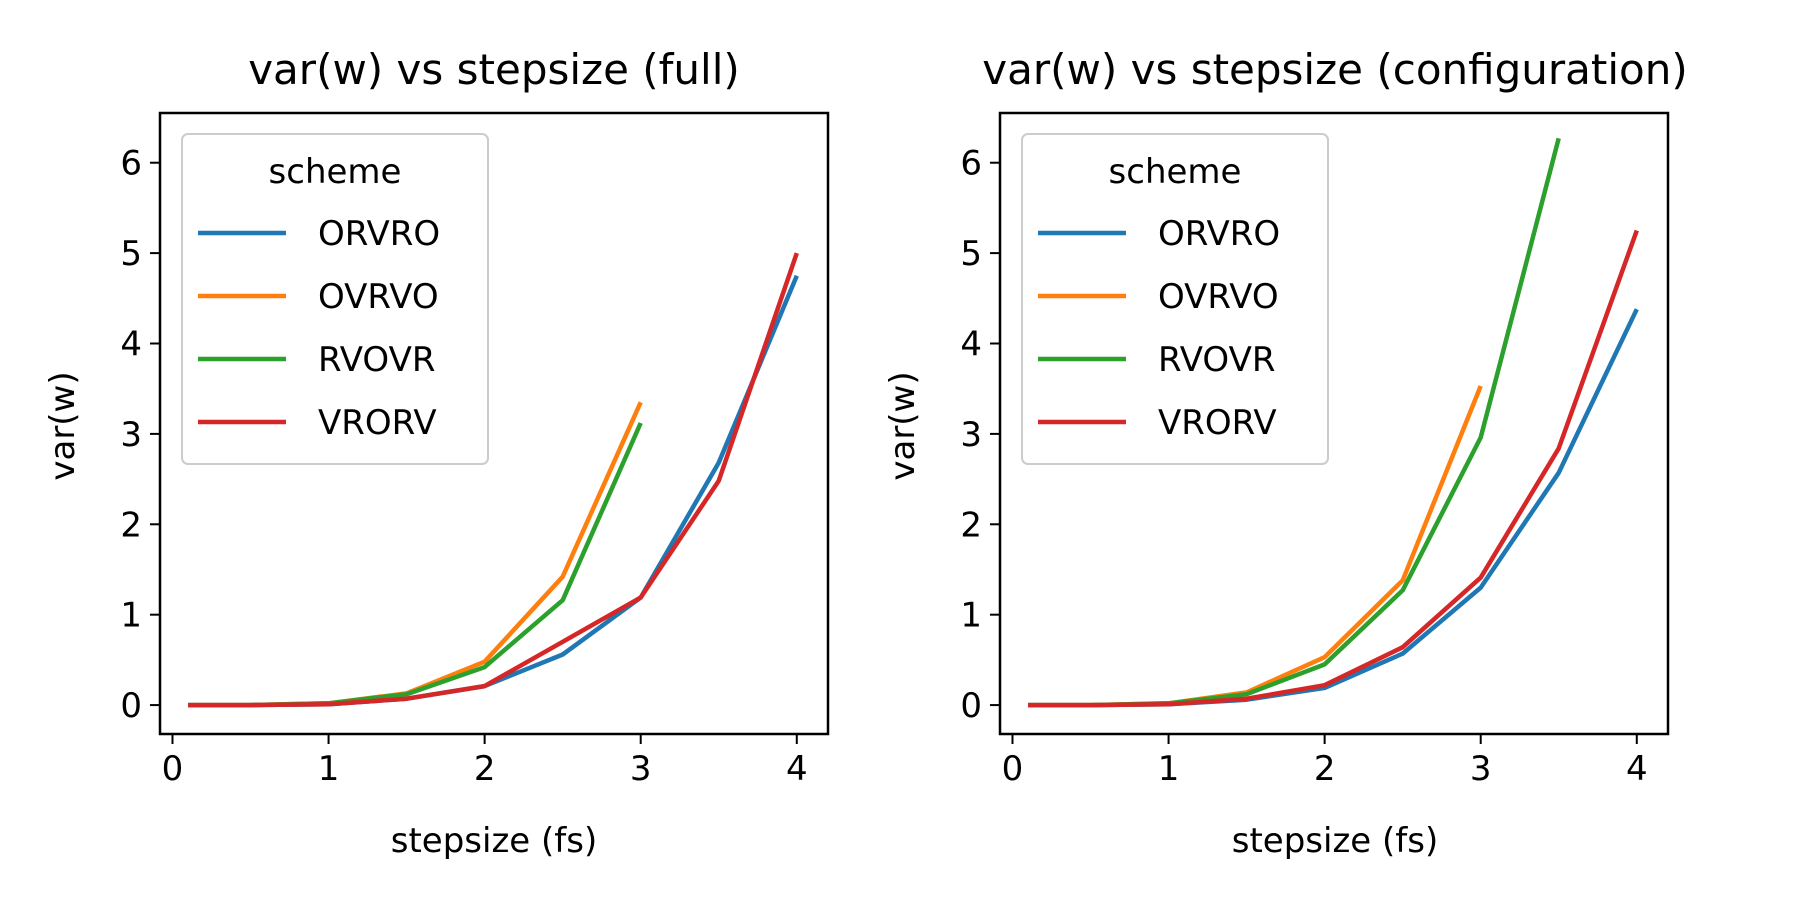 This screenshot has width=1800, height=900. Describe the element at coordinates (1334, 69) in the screenshot. I see `chart-title: var(w) vs stepsize (configuration)` at that location.